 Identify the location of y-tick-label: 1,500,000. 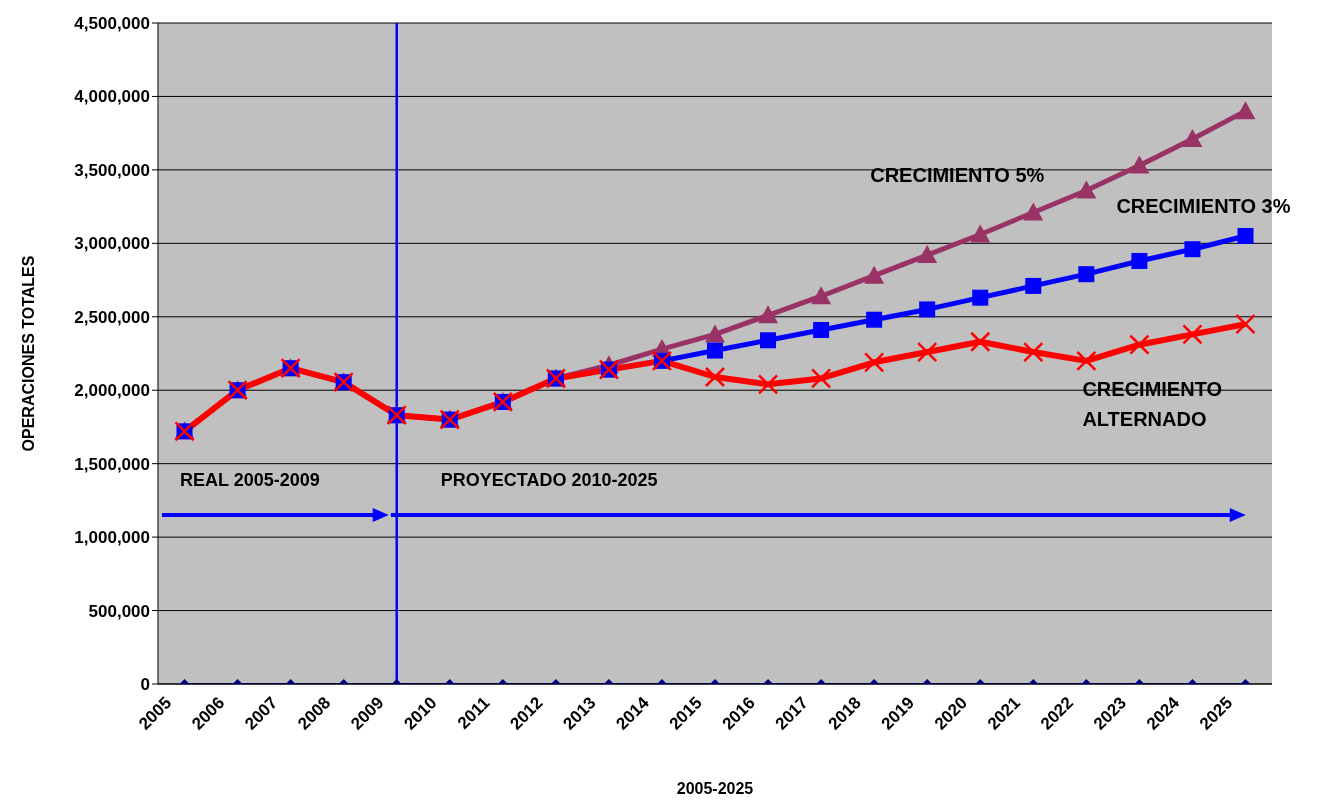
(112, 464).